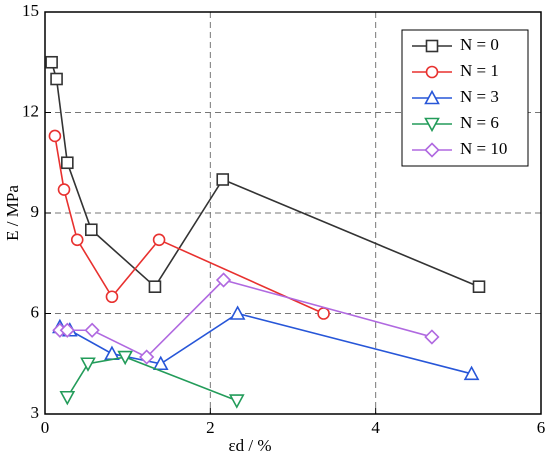  Describe the element at coordinates (210, 427) in the screenshot. I see `x-tick-label: 2` at that location.